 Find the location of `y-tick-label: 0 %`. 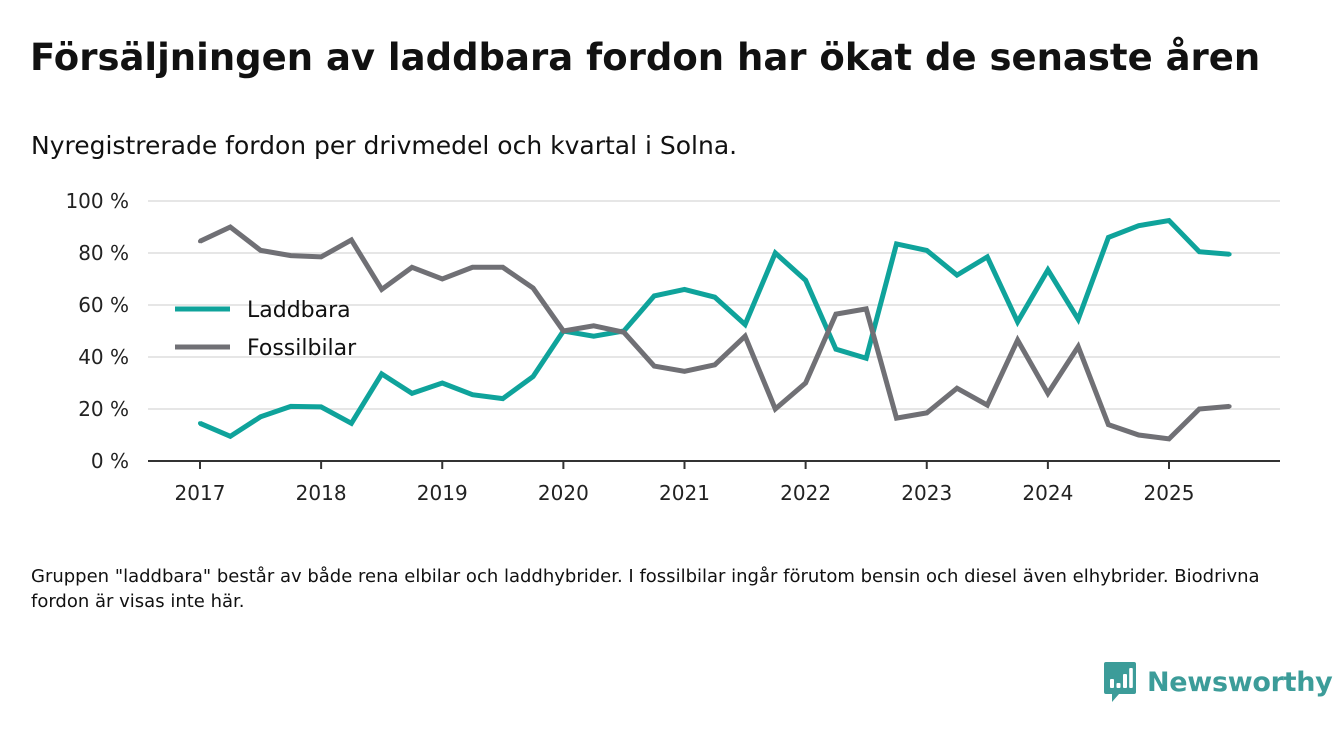

y-tick-label: 0 % is located at coordinates (110, 461).